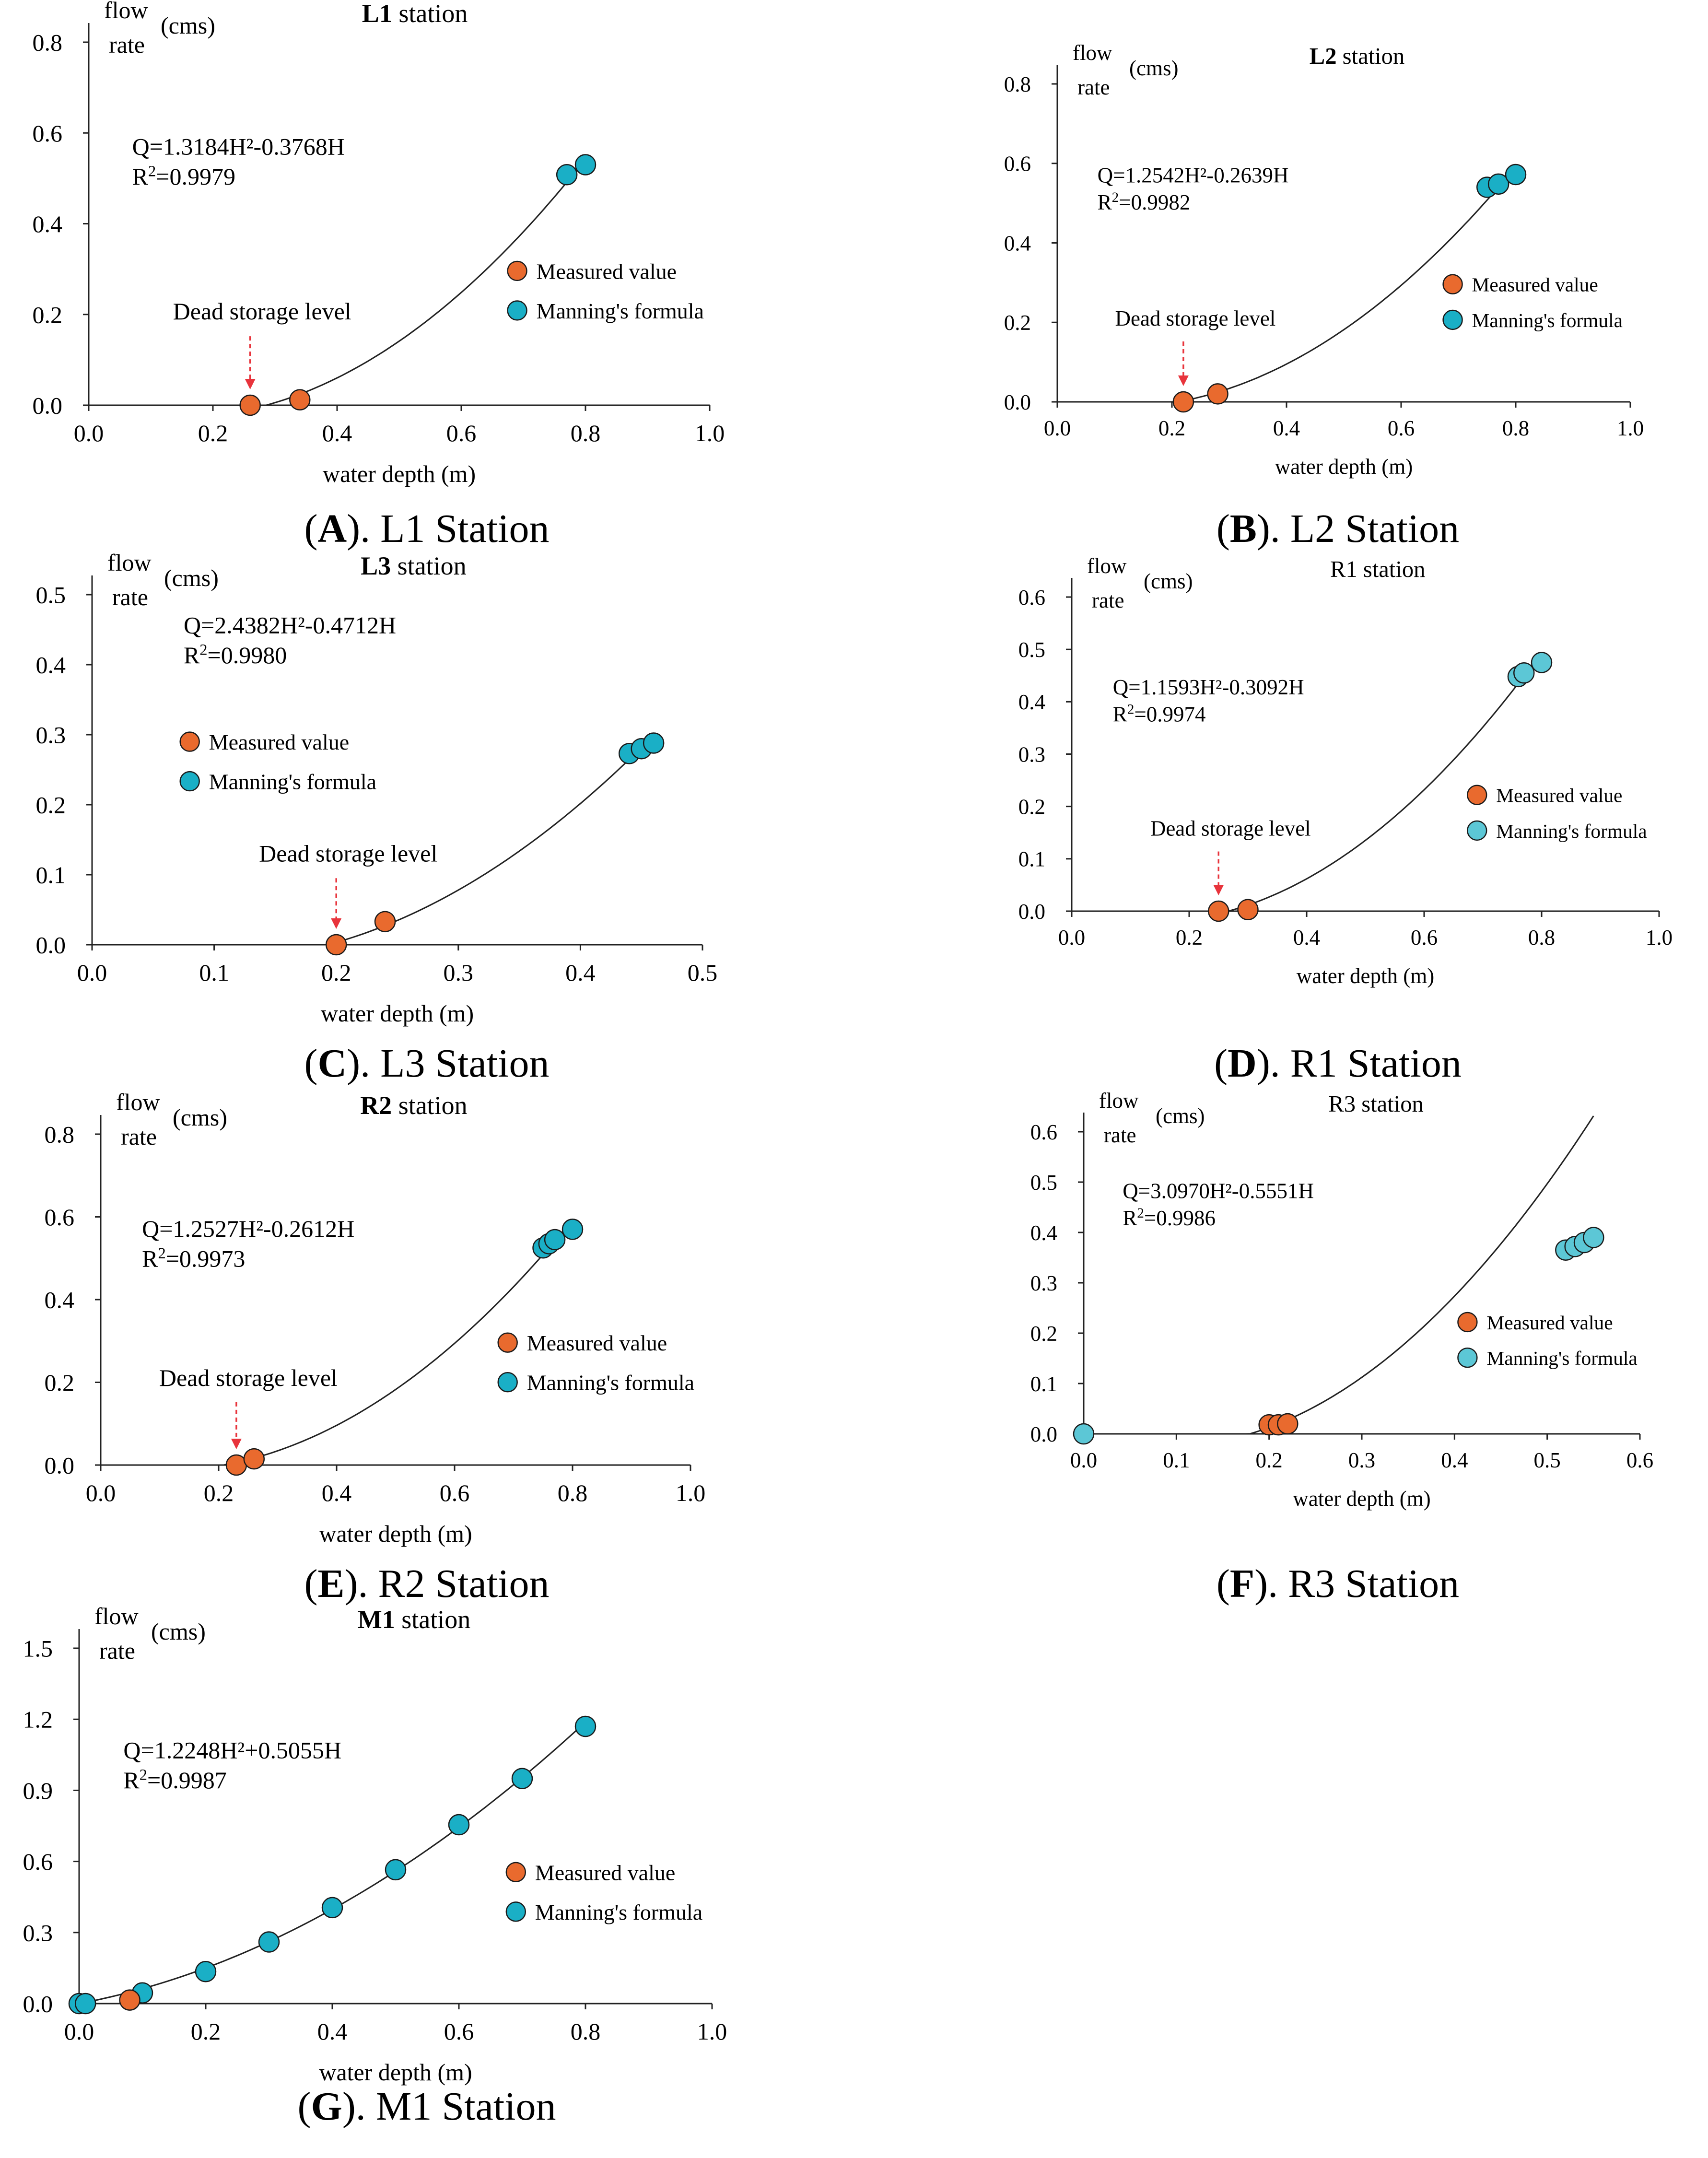 This screenshot has width=1708, height=2158. I want to click on panel-caption: (C). L3 Station, so click(427, 1064).